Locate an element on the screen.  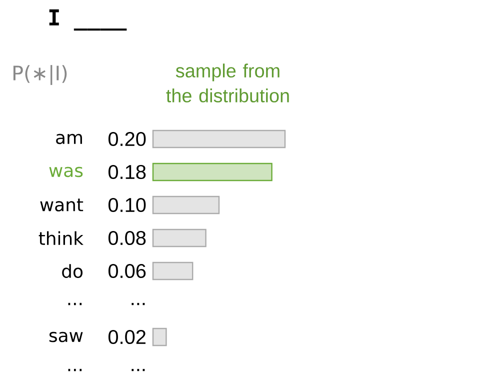
data-label: 0.06 is located at coordinates (127, 271).